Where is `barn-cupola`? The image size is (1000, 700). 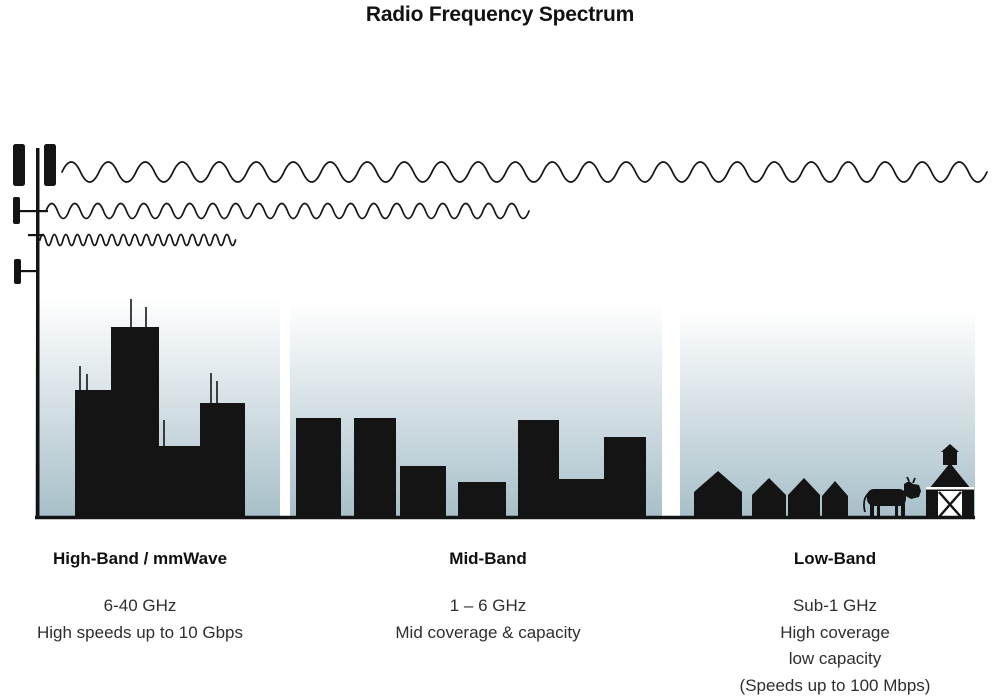 barn-cupola is located at coordinates (950, 458).